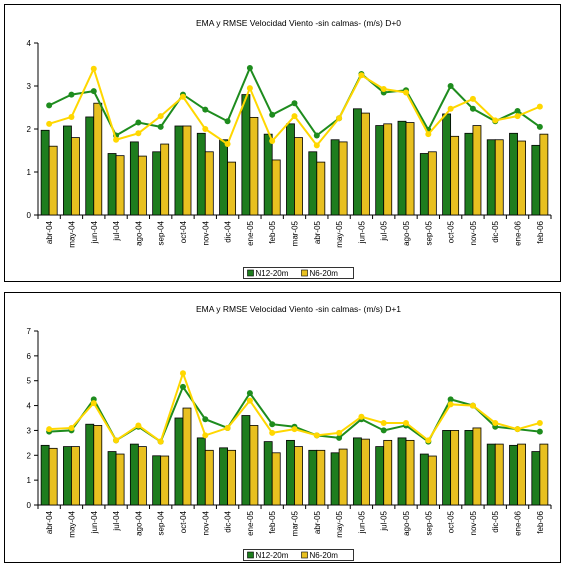 Image resolution: width=565 pixels, height=567 pixels. I want to click on x-tick-label: sep-04, so click(161, 232).